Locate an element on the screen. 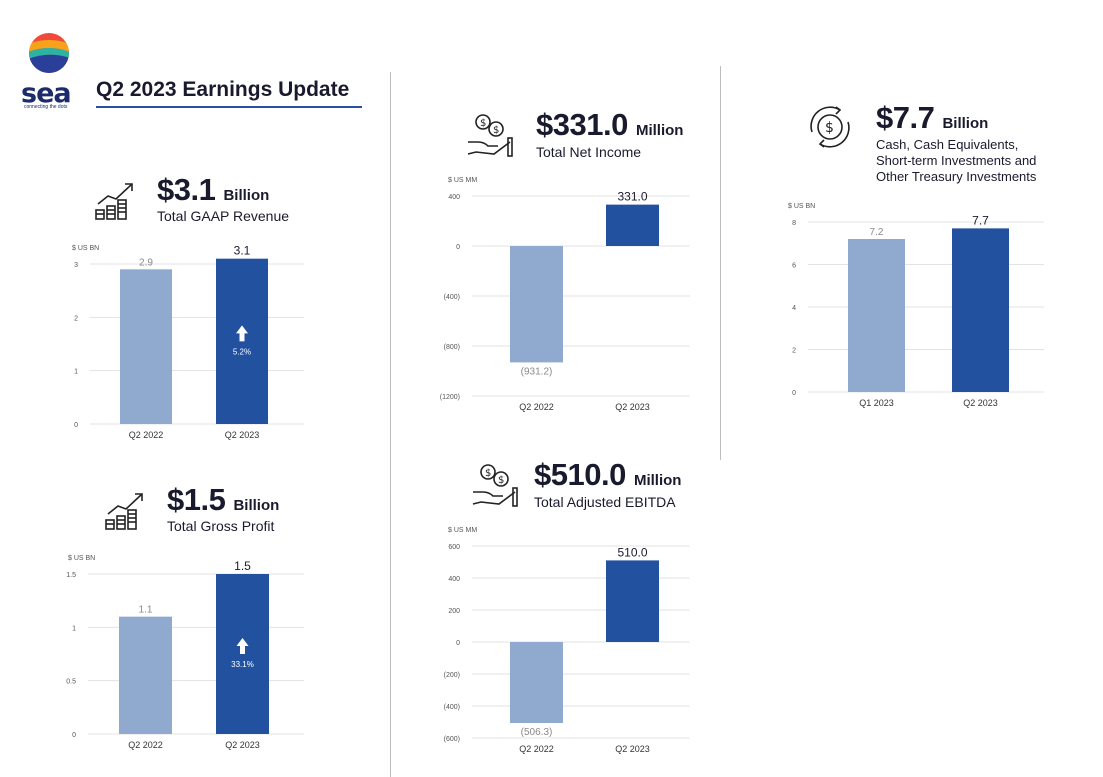 This screenshot has width=1103, height=777. growth-percent-label: 5.2% is located at coordinates (242, 351).